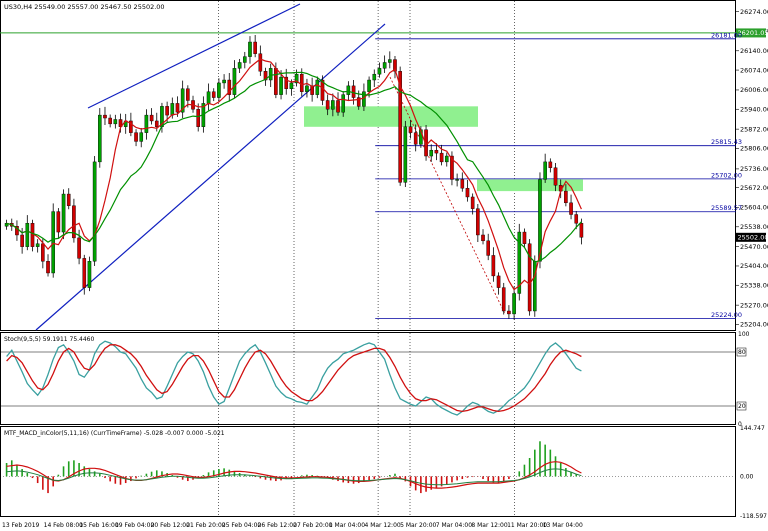  What do you see at coordinates (754, 70) in the screenshot?
I see `y-tick-label: 26074.00` at bounding box center [754, 70].